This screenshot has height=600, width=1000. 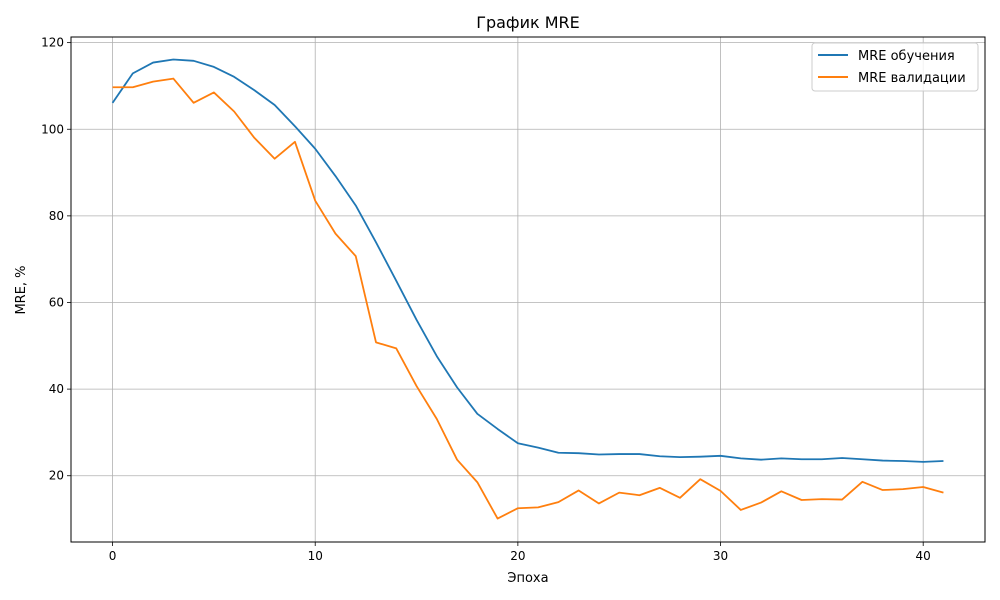 I want to click on x-axis-label: Эпоха, so click(x=527, y=578).